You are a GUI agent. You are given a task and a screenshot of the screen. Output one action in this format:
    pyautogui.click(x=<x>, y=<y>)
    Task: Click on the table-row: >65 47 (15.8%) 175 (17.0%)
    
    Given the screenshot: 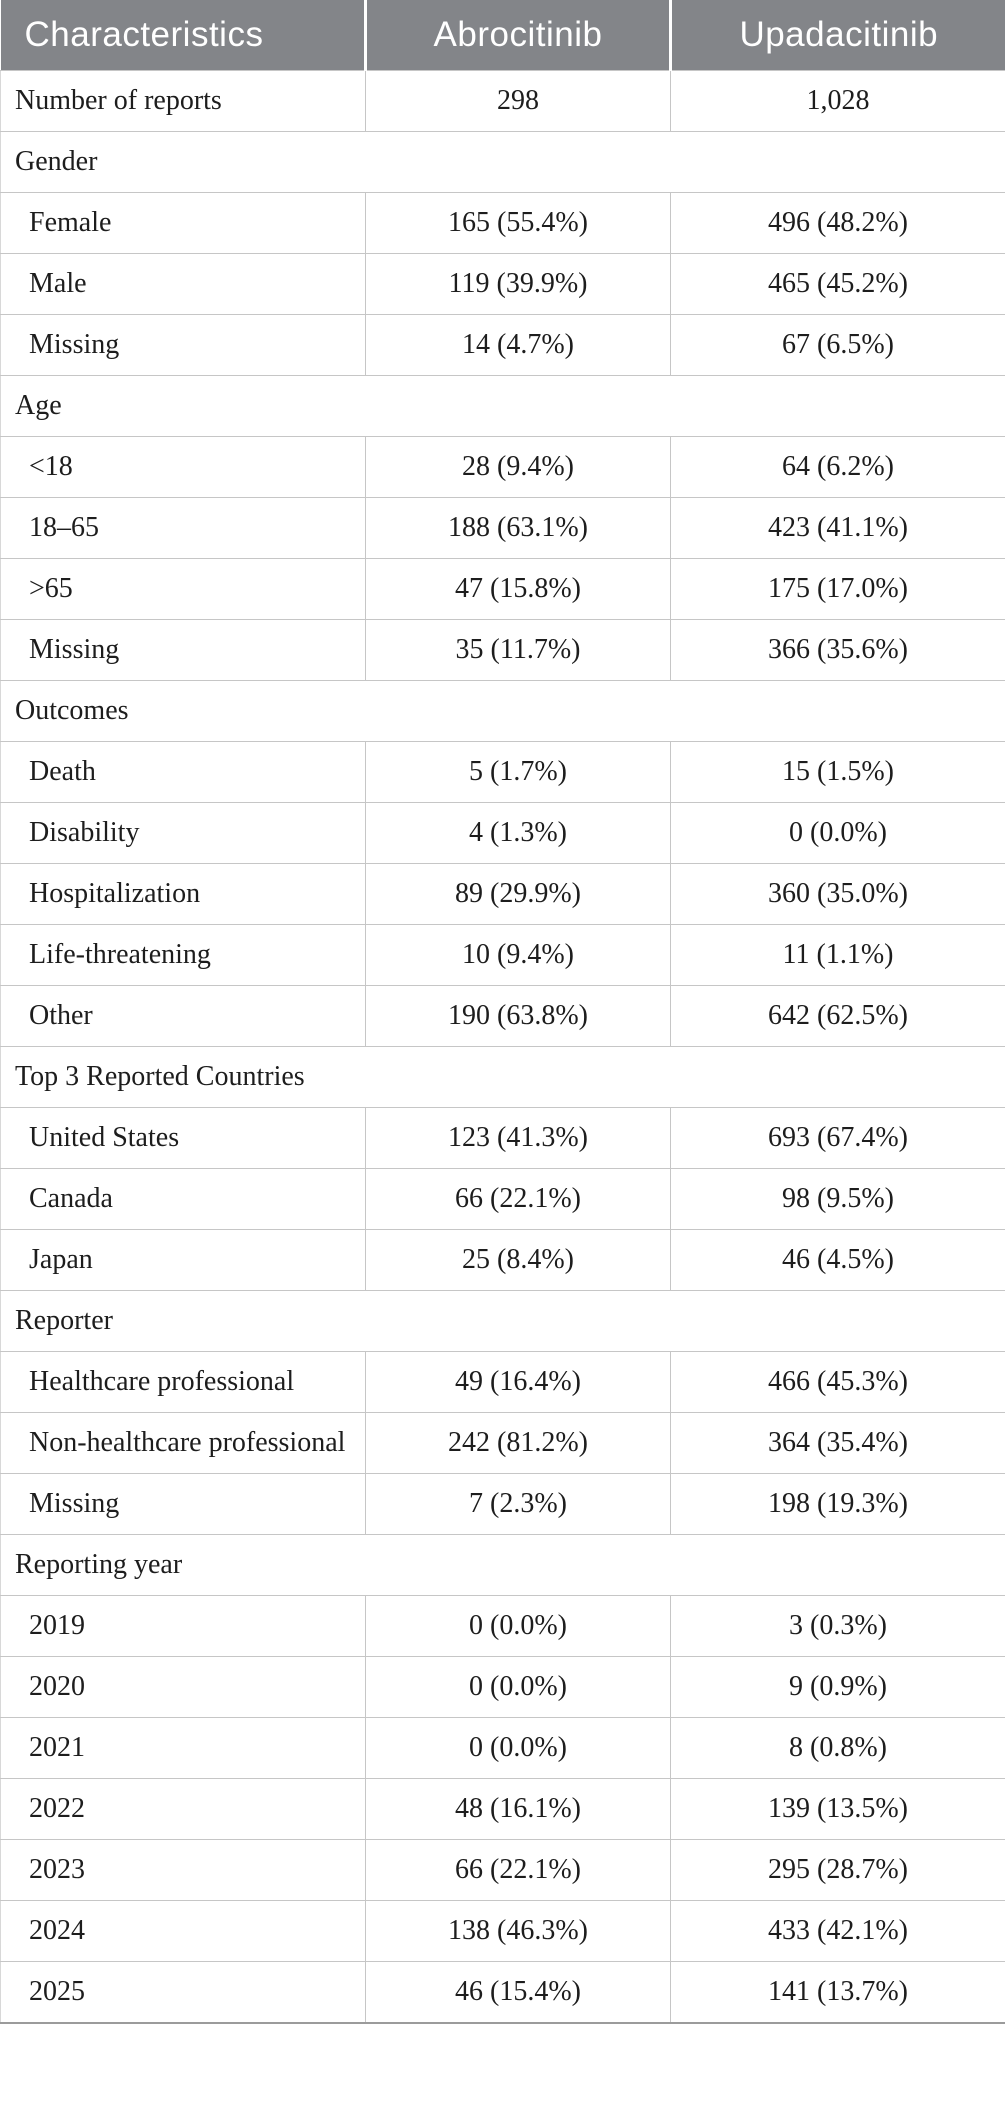 What is the action you would take?
    pyautogui.click(x=502, y=589)
    